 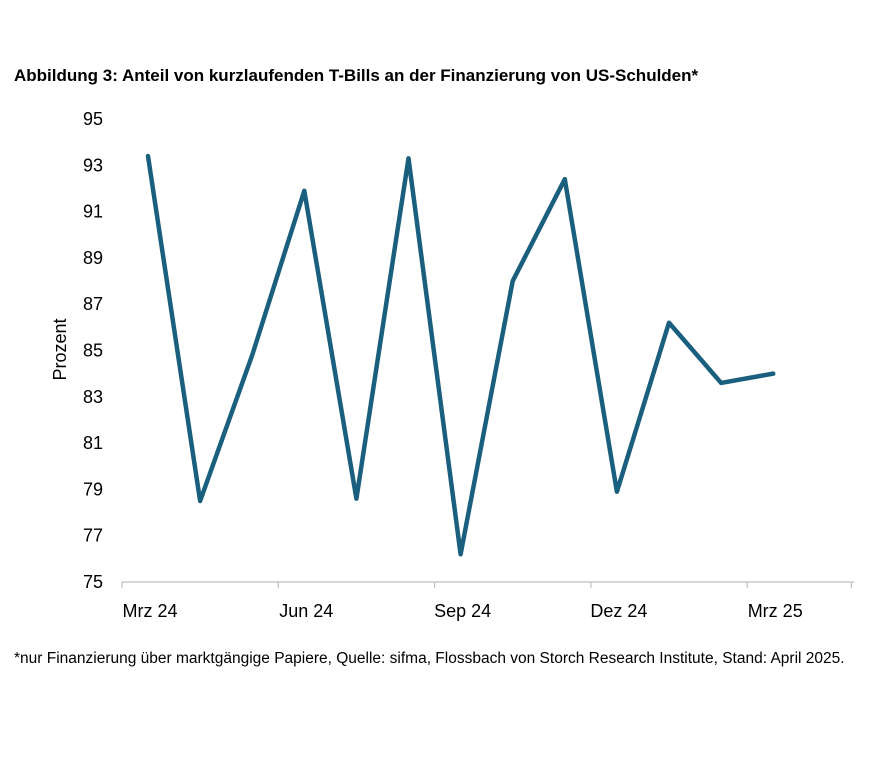 I want to click on x-tick-label: Mrz 25, so click(x=775, y=611).